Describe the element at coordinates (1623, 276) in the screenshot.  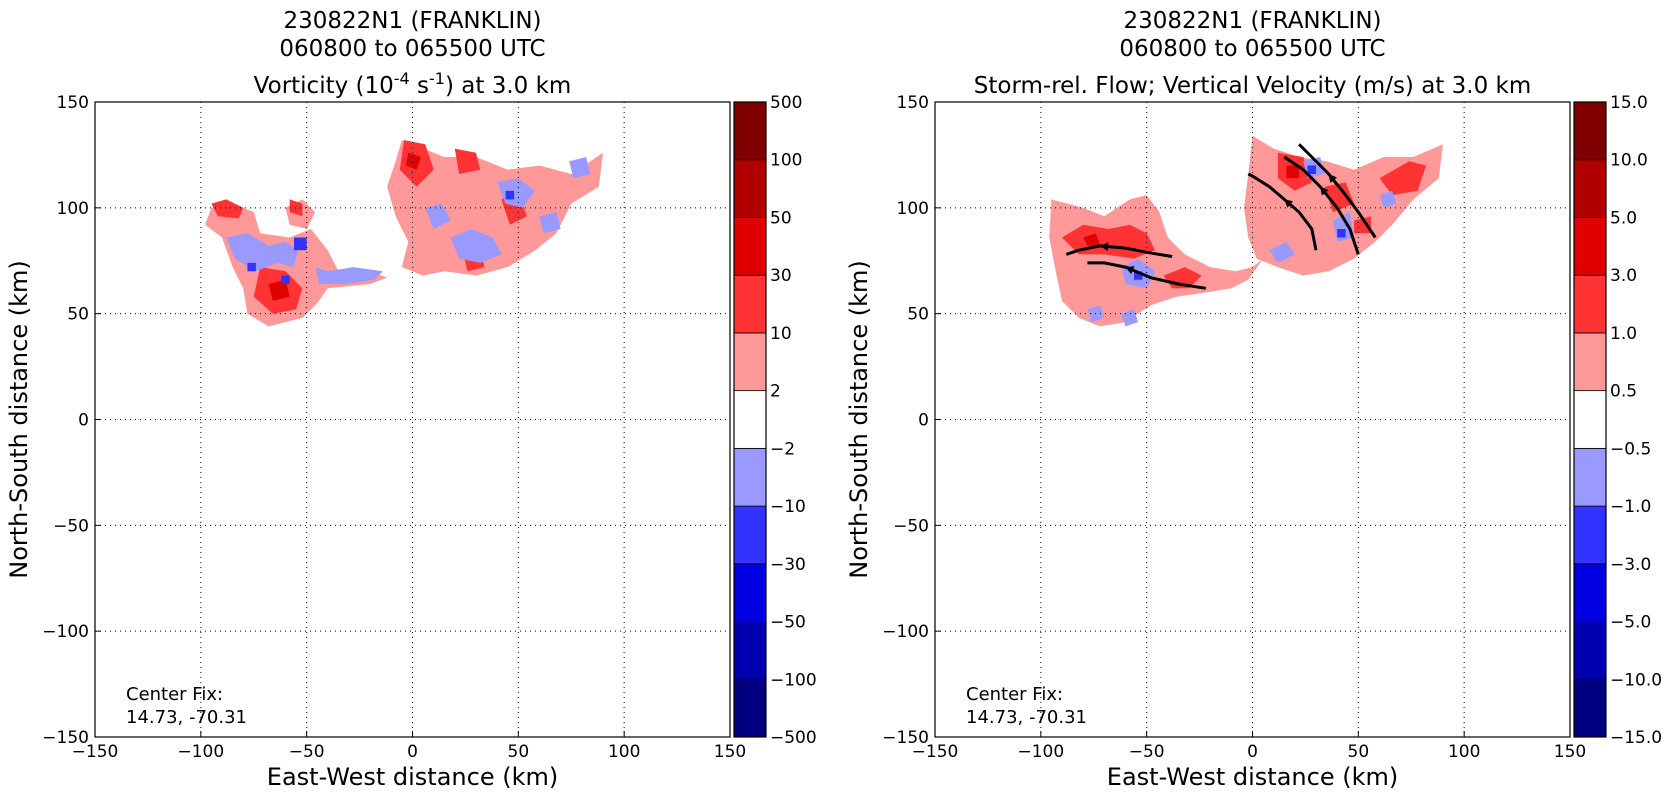
I see `colorbar-label: 3.0` at that location.